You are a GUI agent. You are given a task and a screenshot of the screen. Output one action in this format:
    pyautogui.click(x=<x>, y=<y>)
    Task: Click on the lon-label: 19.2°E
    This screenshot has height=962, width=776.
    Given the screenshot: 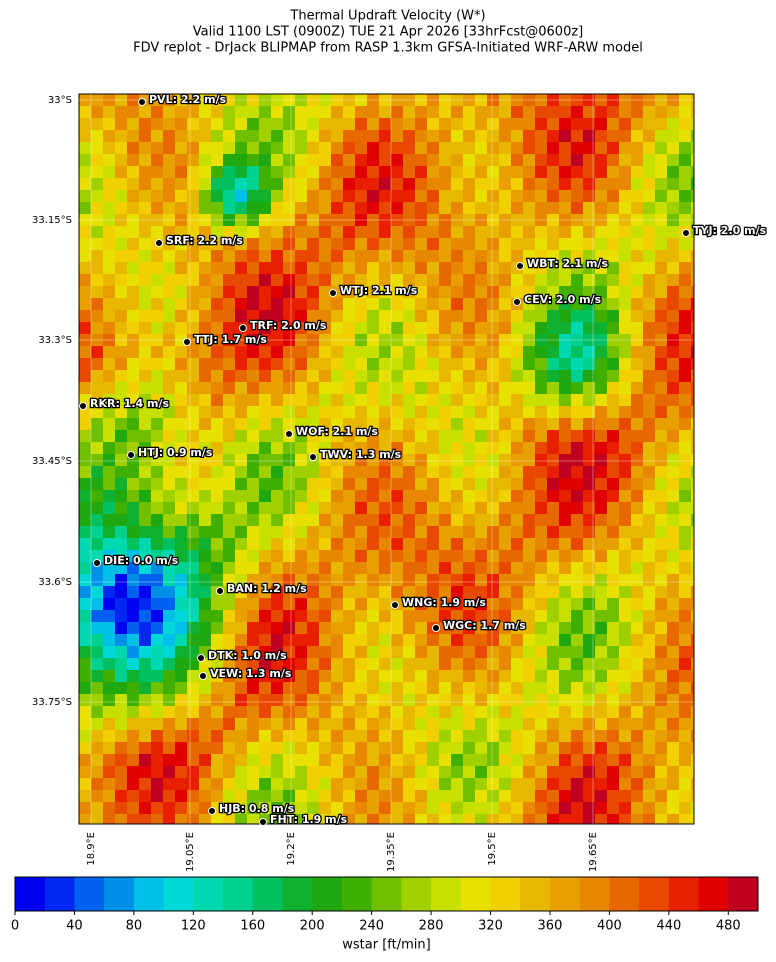 What is the action you would take?
    pyautogui.click(x=291, y=849)
    